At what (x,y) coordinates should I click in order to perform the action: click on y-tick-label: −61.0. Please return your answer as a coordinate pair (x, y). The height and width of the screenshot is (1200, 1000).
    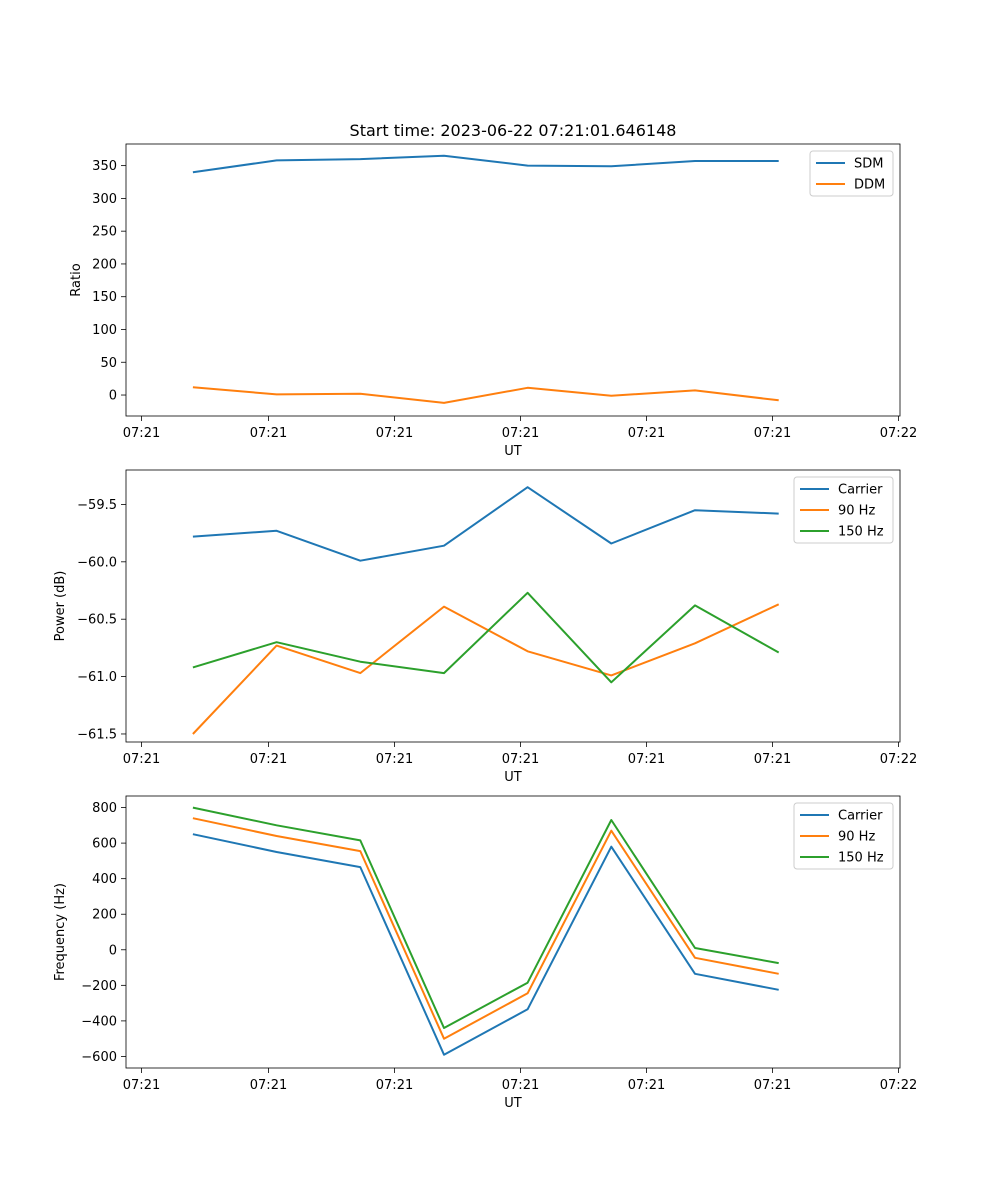
    Looking at the image, I should click on (97, 677).